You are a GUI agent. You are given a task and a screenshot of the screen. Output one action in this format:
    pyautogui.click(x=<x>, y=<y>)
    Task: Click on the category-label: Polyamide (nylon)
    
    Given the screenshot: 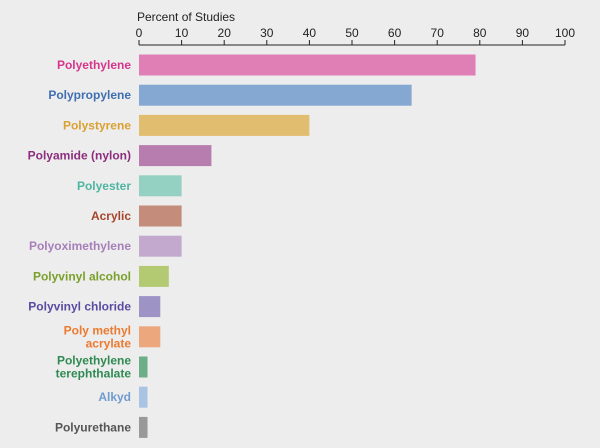 What is the action you would take?
    pyautogui.click(x=79, y=156)
    